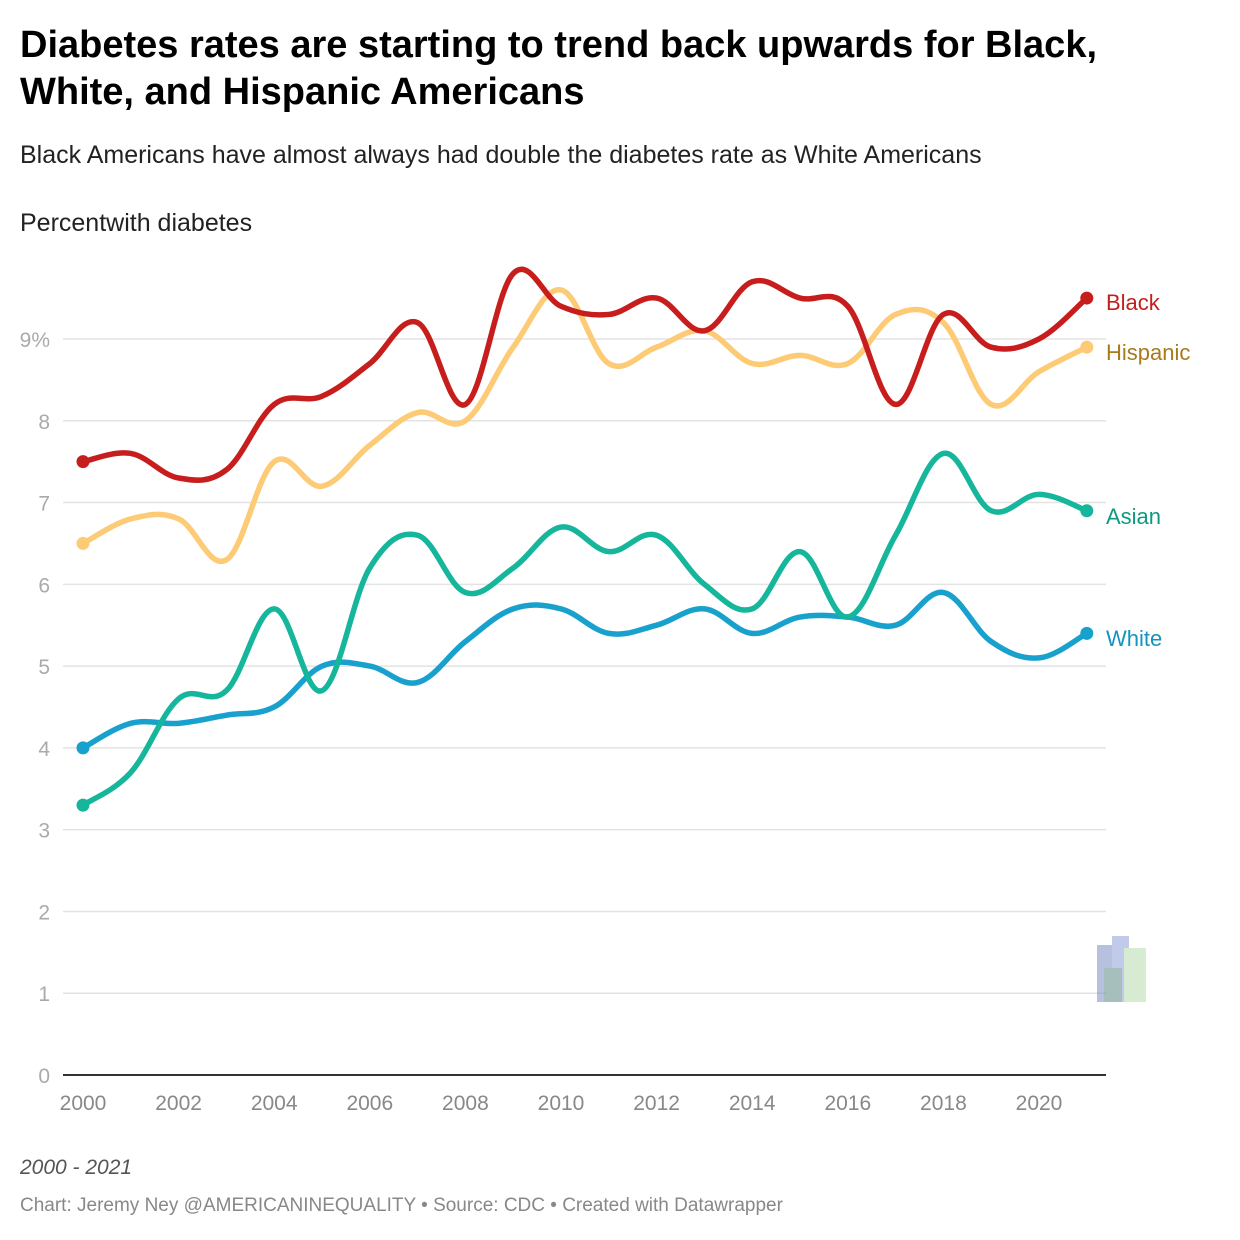  Describe the element at coordinates (656, 1103) in the screenshot. I see `x-tick-label: 2012` at that location.